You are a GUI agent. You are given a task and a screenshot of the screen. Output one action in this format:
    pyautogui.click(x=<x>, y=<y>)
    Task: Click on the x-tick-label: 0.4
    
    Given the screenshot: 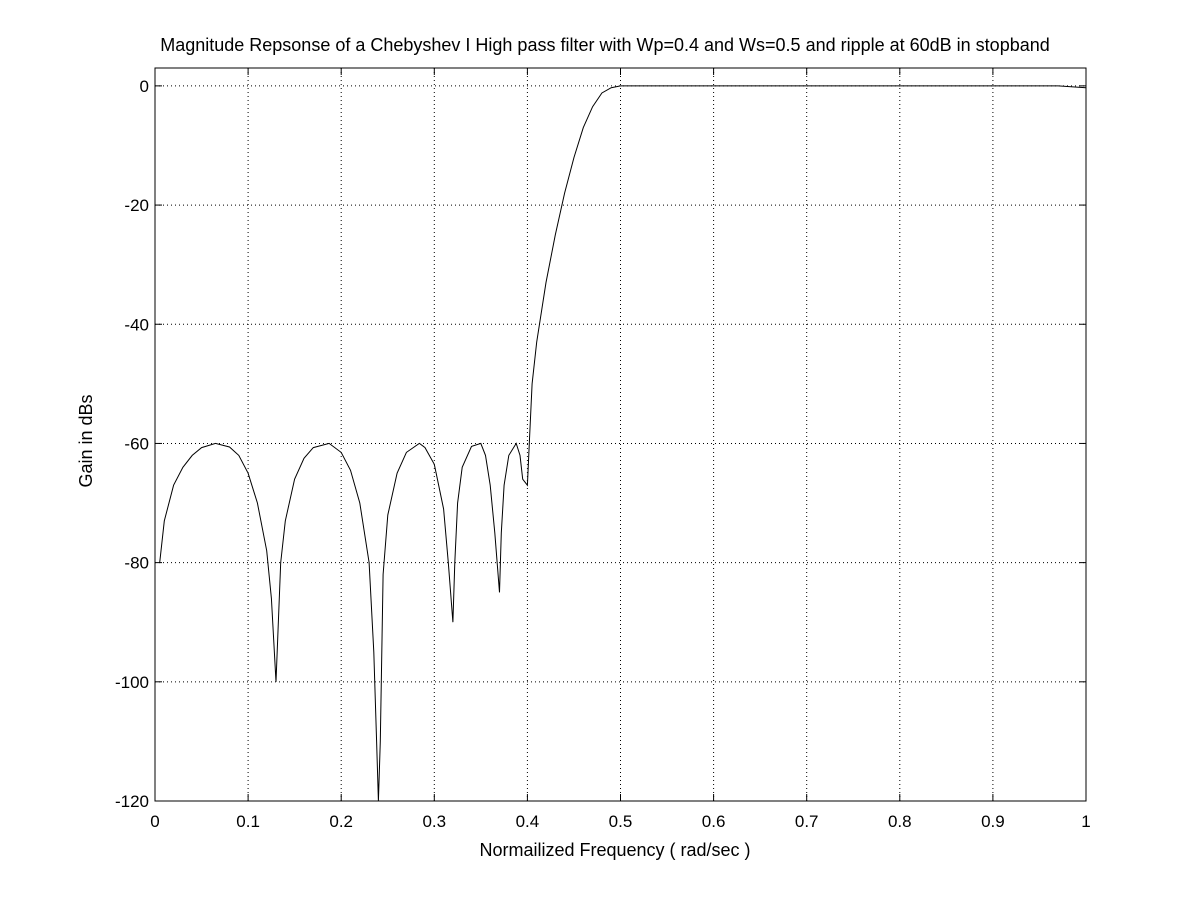 What is the action you would take?
    pyautogui.click(x=528, y=821)
    